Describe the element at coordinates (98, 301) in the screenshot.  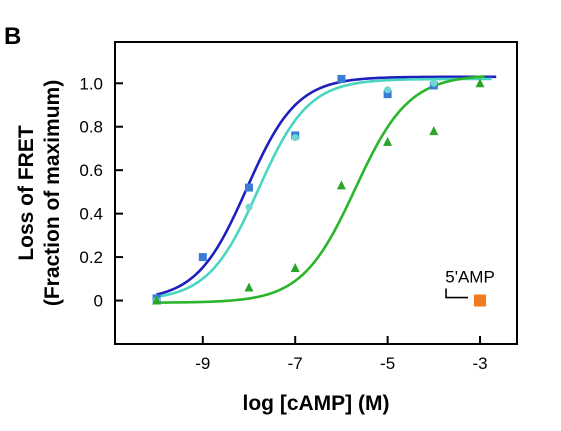
I see `y-tick-label: 0` at that location.